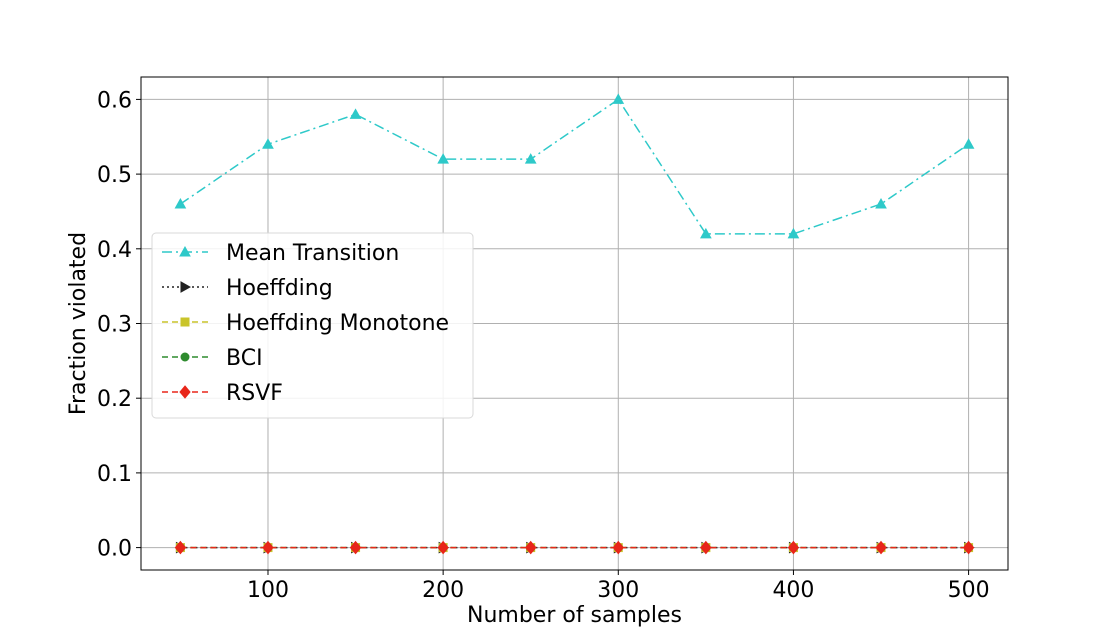 Image resolution: width=1120 pixels, height=640 pixels. I want to click on y-tick-label: 0.1, so click(114, 474).